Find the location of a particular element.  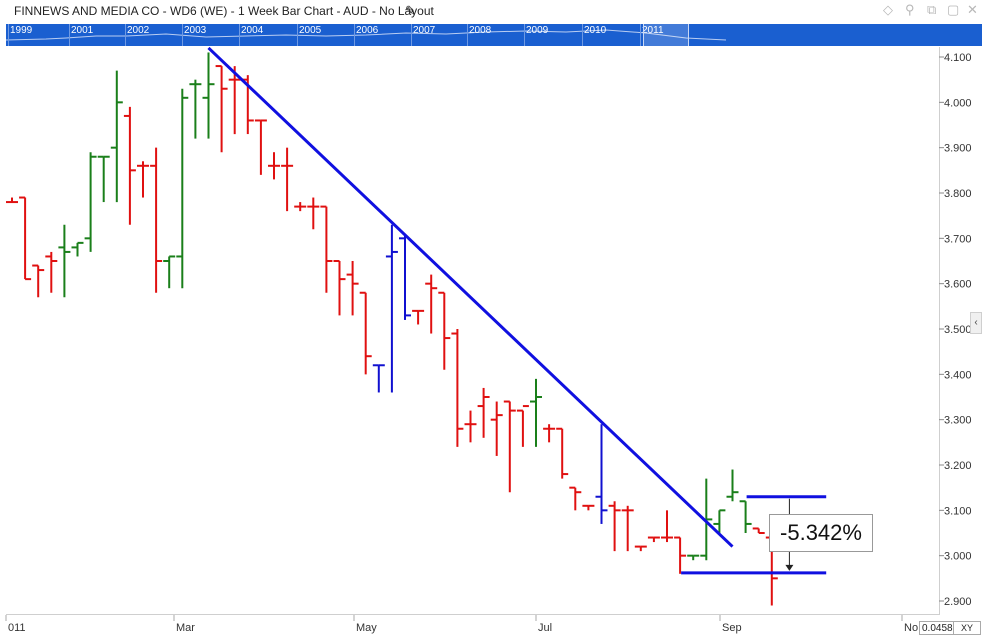

price-axis-label: 3.000 is located at coordinates (958, 557).